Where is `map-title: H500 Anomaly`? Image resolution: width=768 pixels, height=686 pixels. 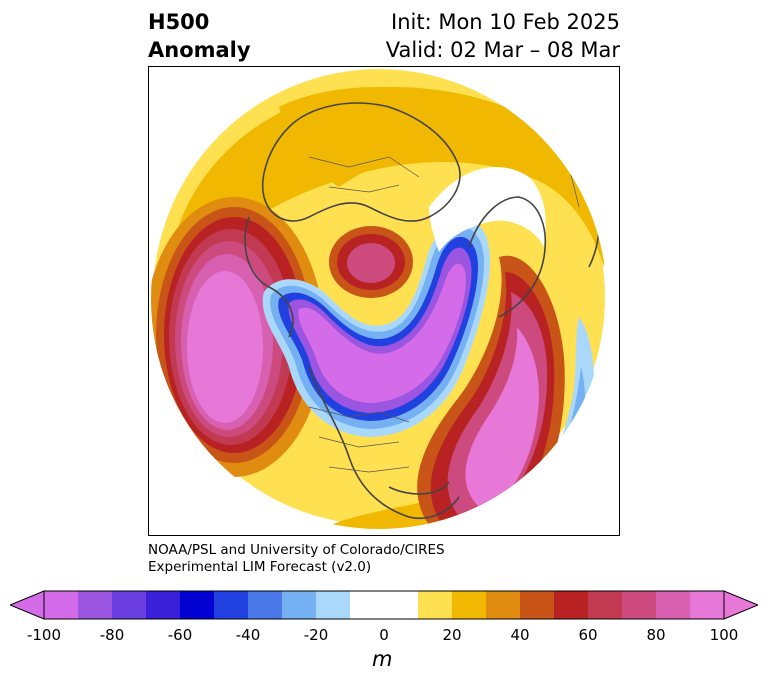 map-title: H500 Anomaly is located at coordinates (199, 36).